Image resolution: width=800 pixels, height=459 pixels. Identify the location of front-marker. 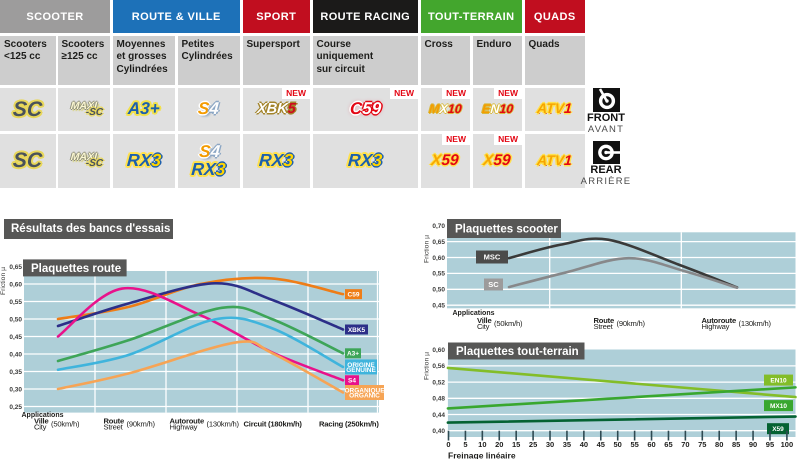
(606, 103).